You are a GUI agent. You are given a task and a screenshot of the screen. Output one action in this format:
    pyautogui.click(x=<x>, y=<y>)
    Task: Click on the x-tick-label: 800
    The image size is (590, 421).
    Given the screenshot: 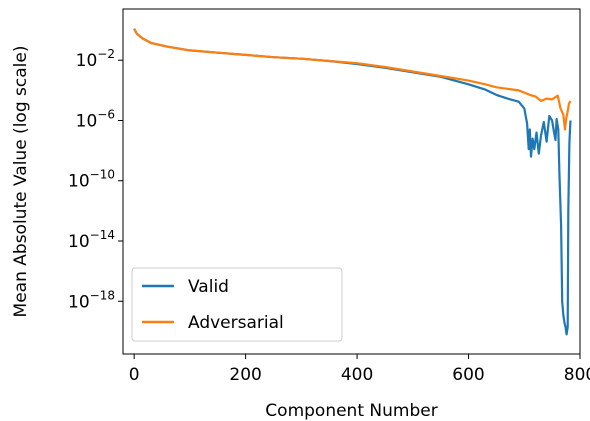 What is the action you would take?
    pyautogui.click(x=577, y=375)
    